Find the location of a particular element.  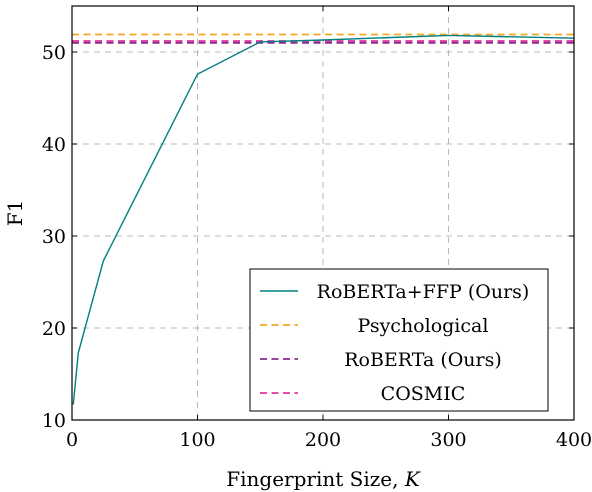

x-tick-label: 0 is located at coordinates (72, 440).